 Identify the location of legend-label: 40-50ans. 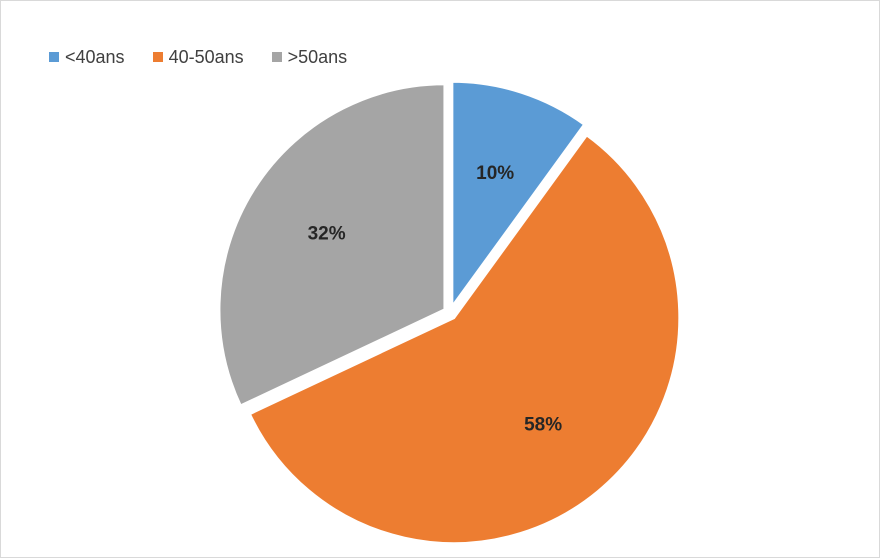
(206, 56).